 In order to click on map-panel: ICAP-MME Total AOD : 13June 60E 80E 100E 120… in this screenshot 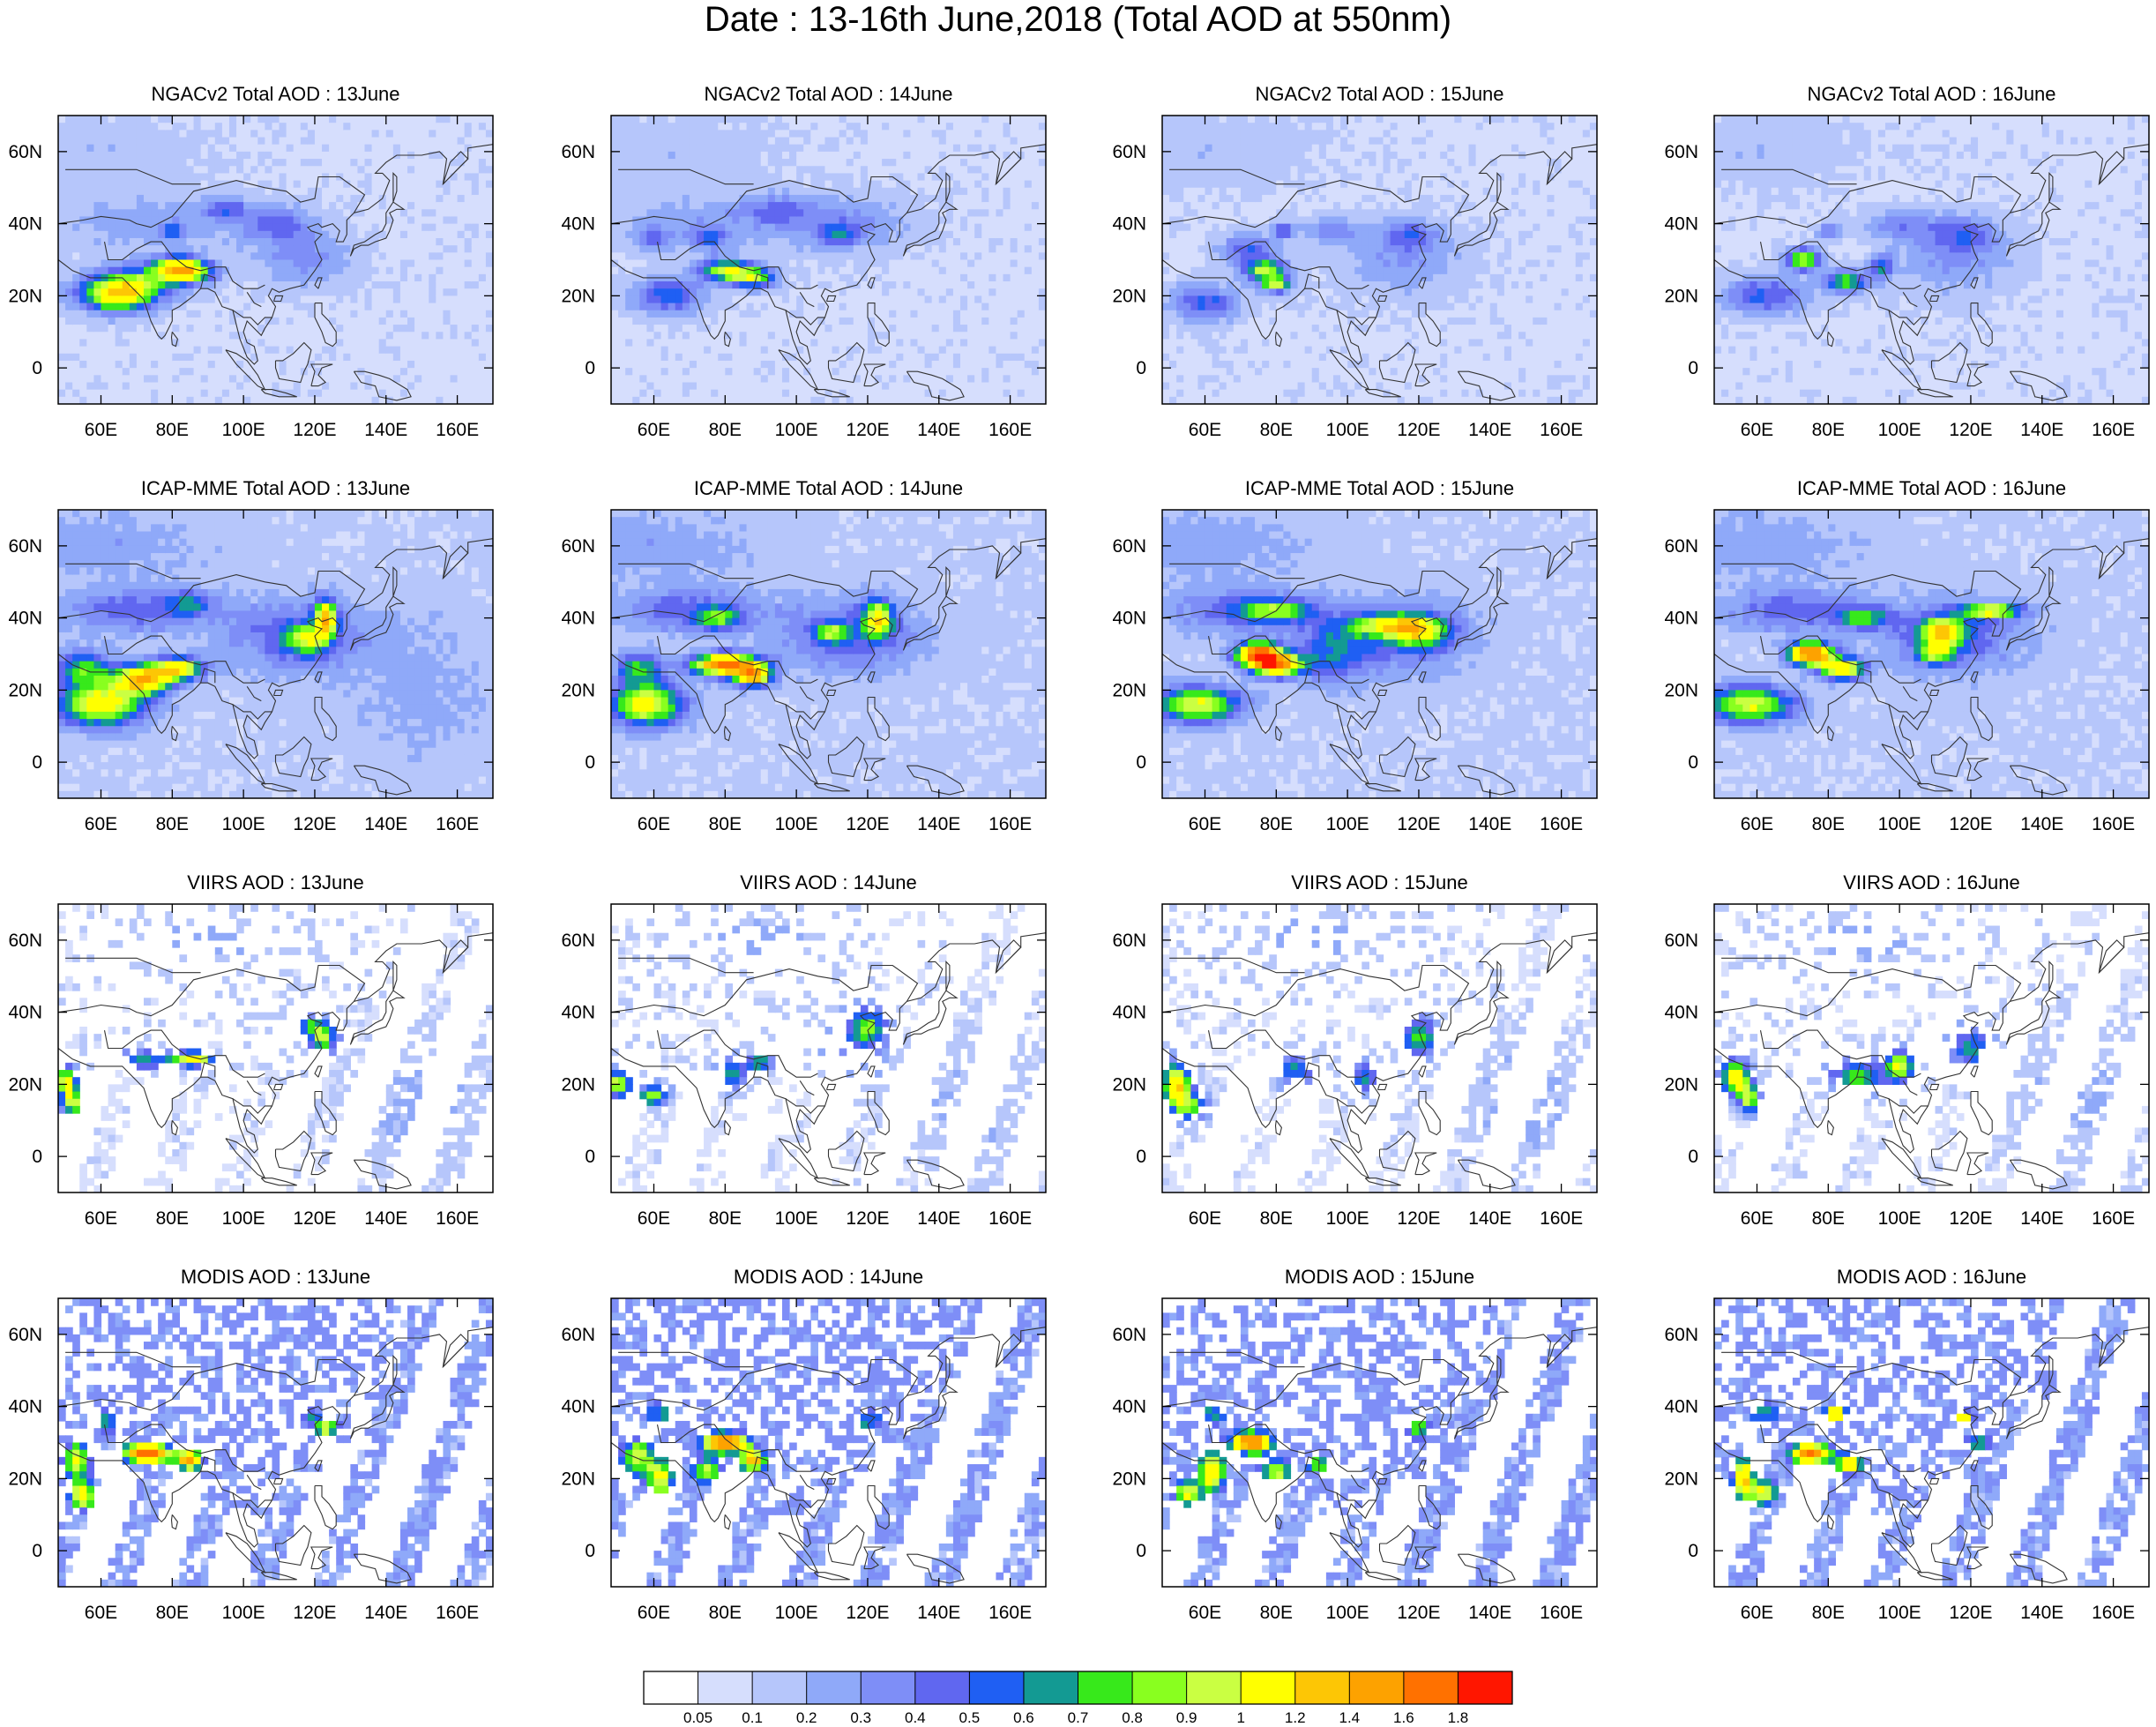, I will do `click(251, 655)`.